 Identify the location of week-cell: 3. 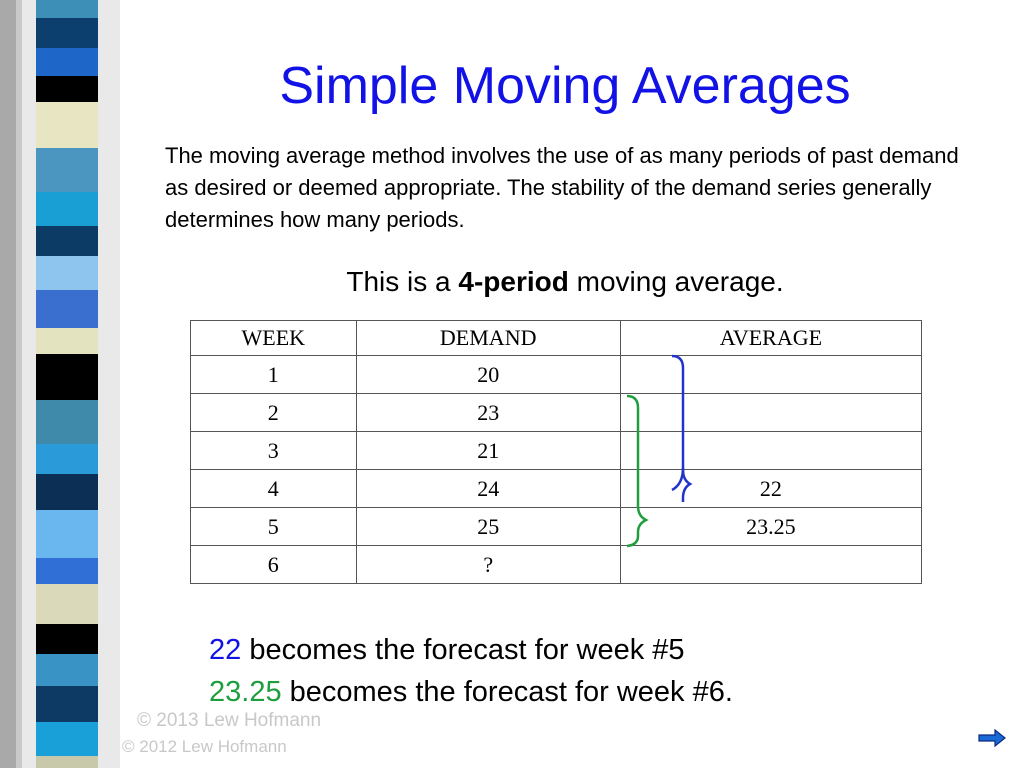
(273, 450).